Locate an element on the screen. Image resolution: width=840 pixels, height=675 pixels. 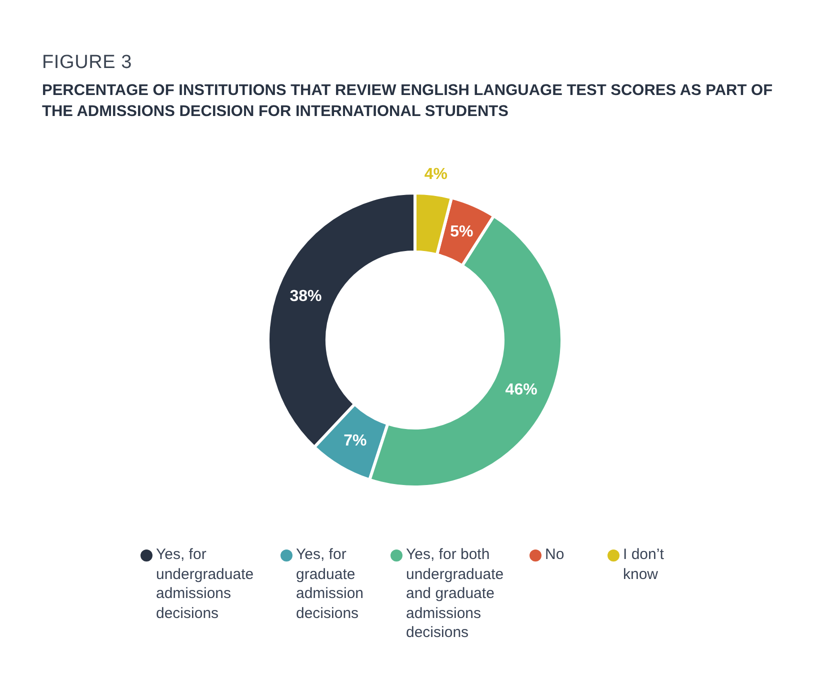
chart-title: PERCENTAGE OF INSTITUTIONS THAT REVIEW ENGLISH LANGUAGE TEST SCORES AS PART OF THE ADMISSIONS DECISION FOR INTERNATIONAL STUDENTS is located at coordinates (407, 101).